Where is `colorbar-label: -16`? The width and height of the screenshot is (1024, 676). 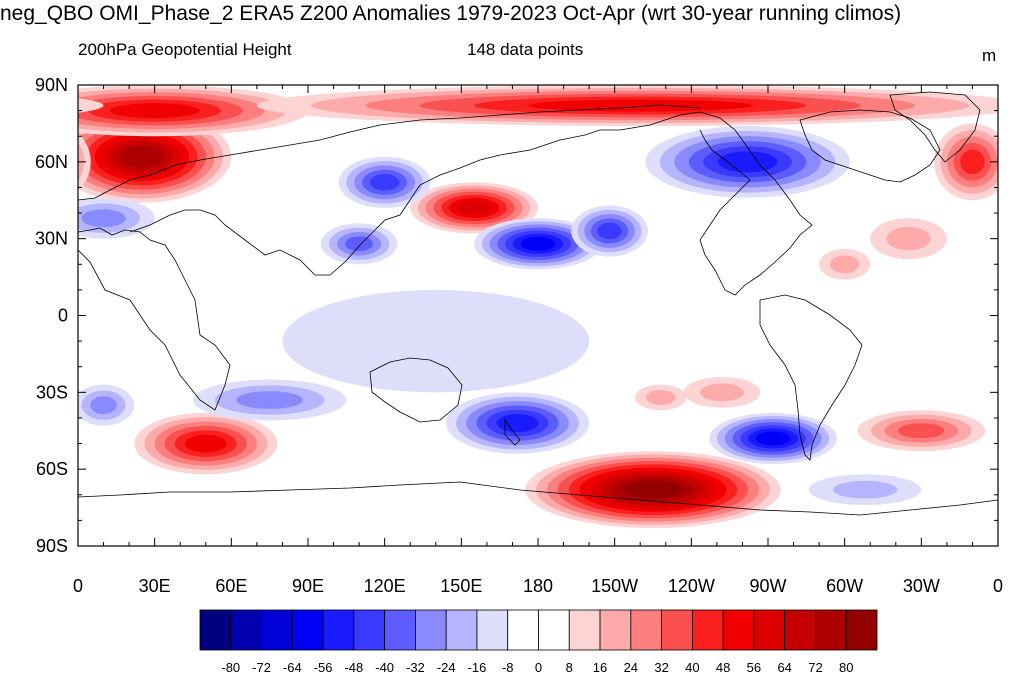 colorbar-label: -16 is located at coordinates (477, 667).